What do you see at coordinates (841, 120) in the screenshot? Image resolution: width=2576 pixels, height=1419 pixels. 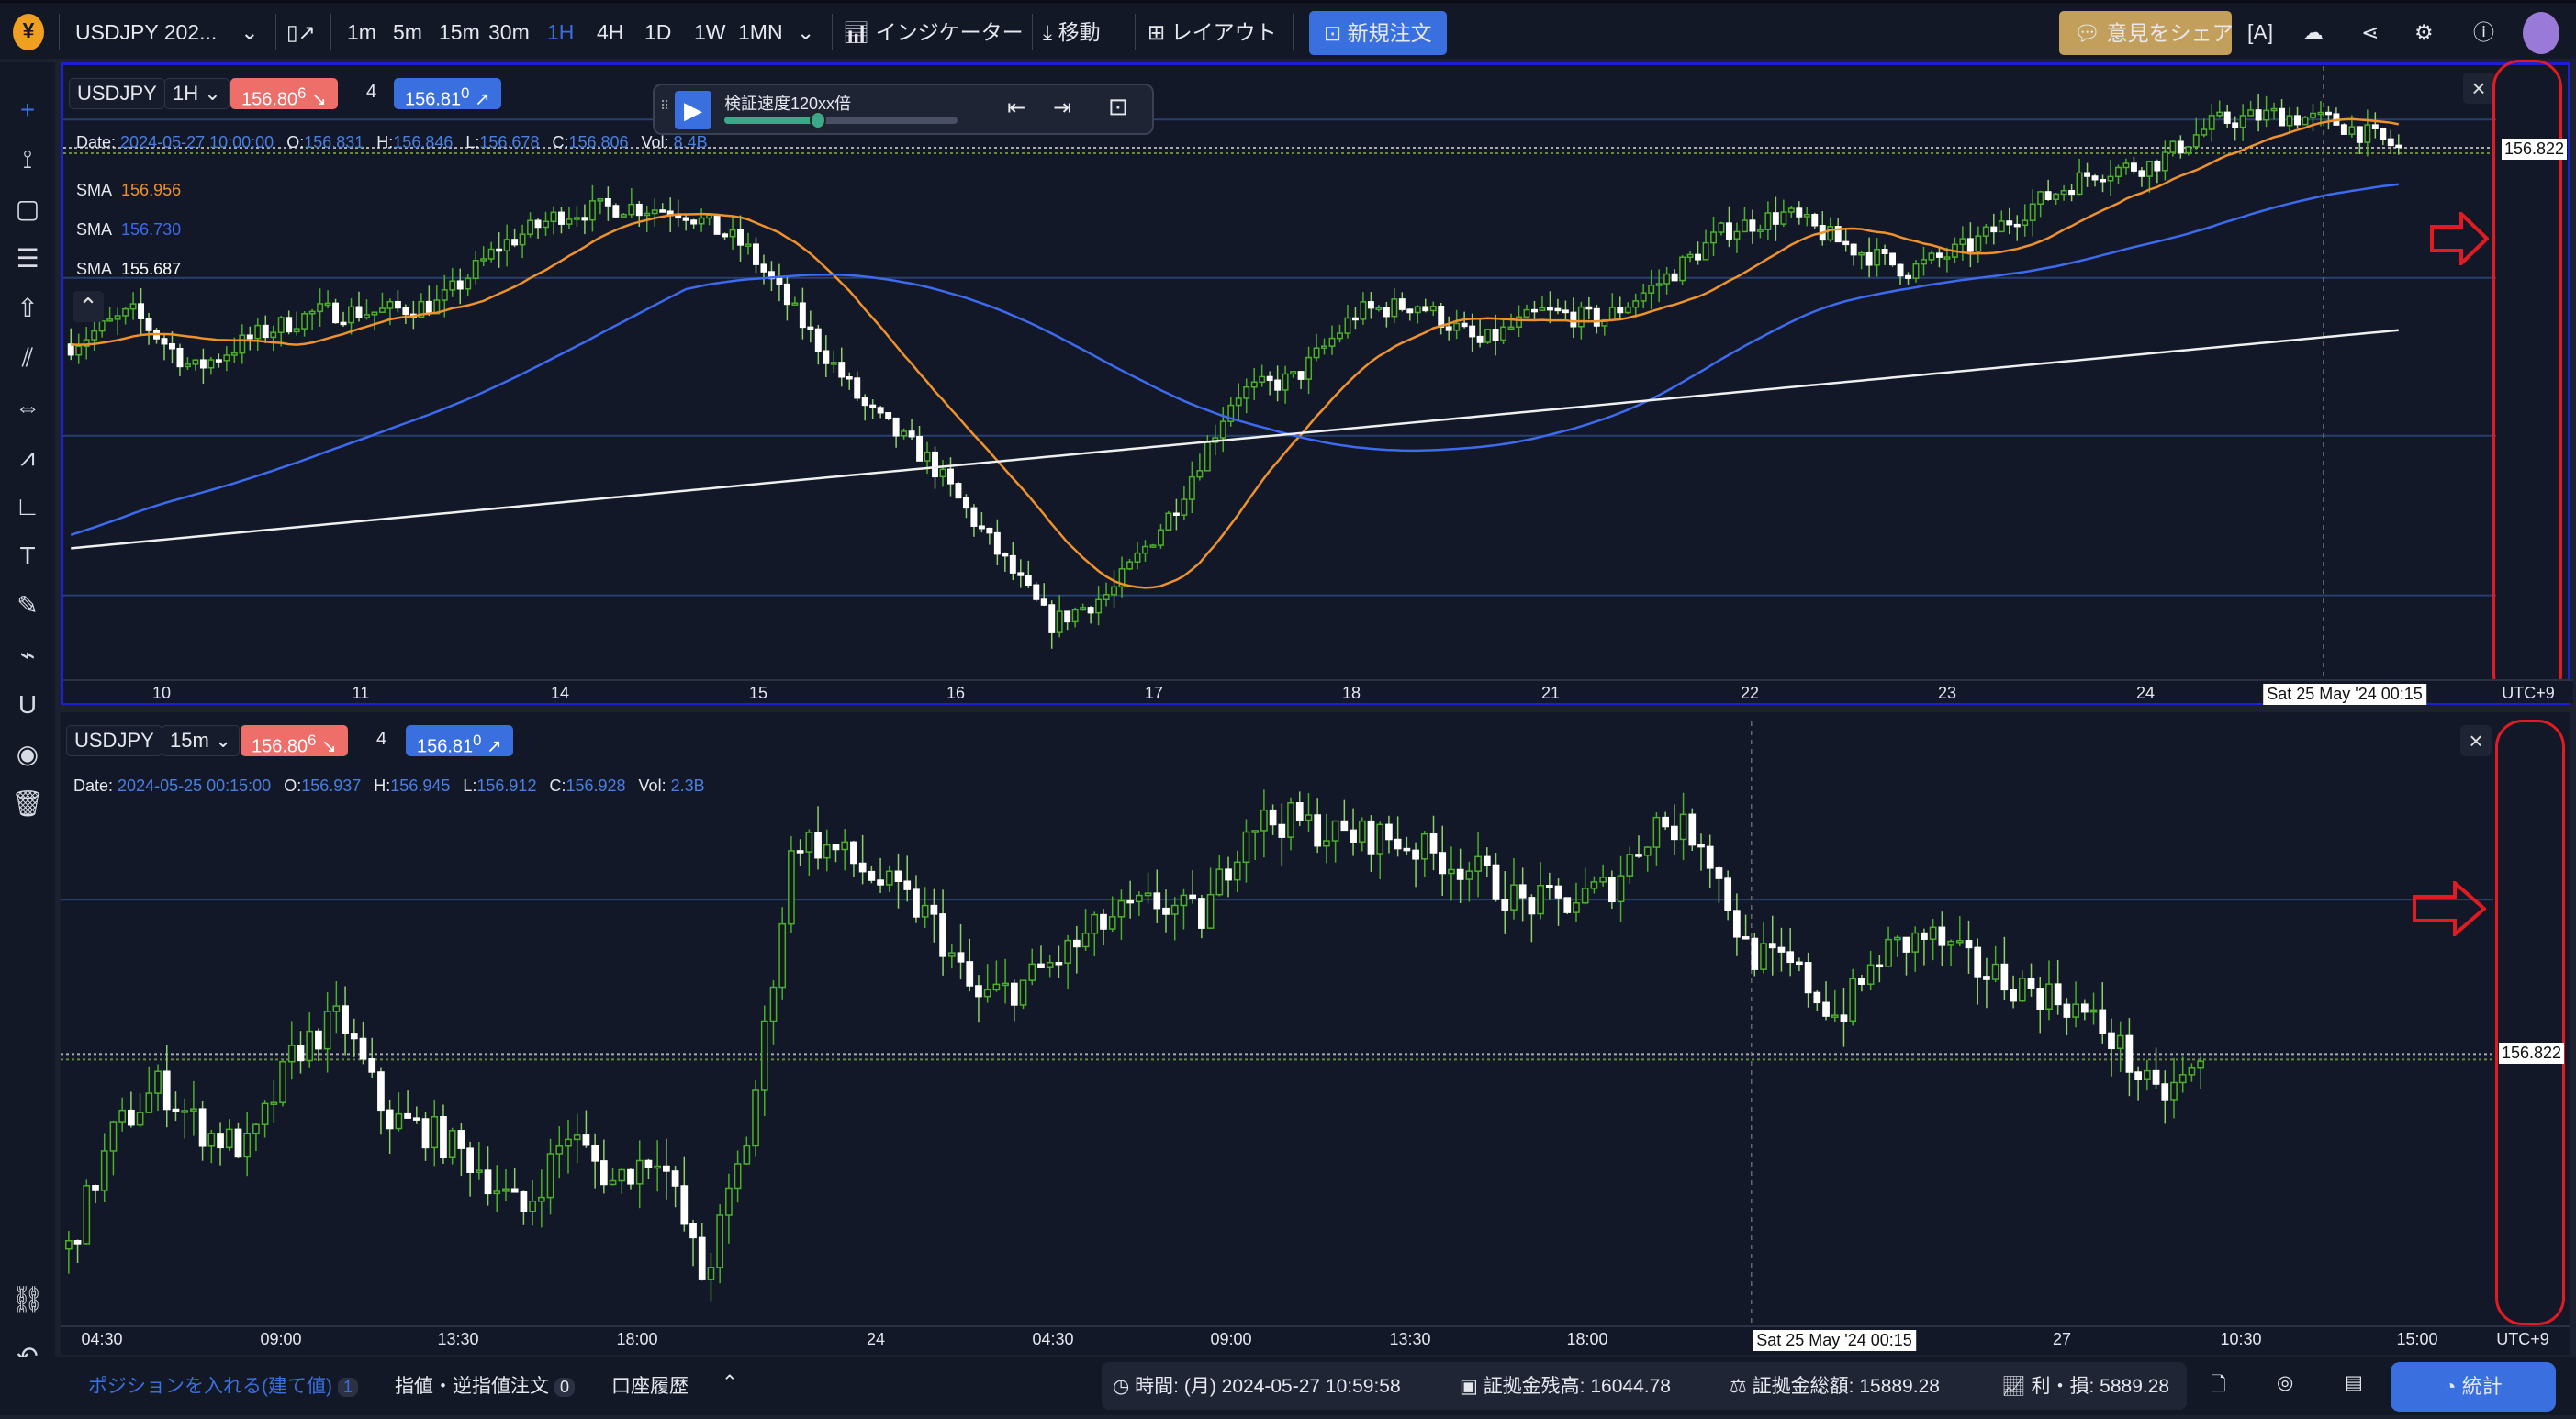 I see `replay-speed-slider` at bounding box center [841, 120].